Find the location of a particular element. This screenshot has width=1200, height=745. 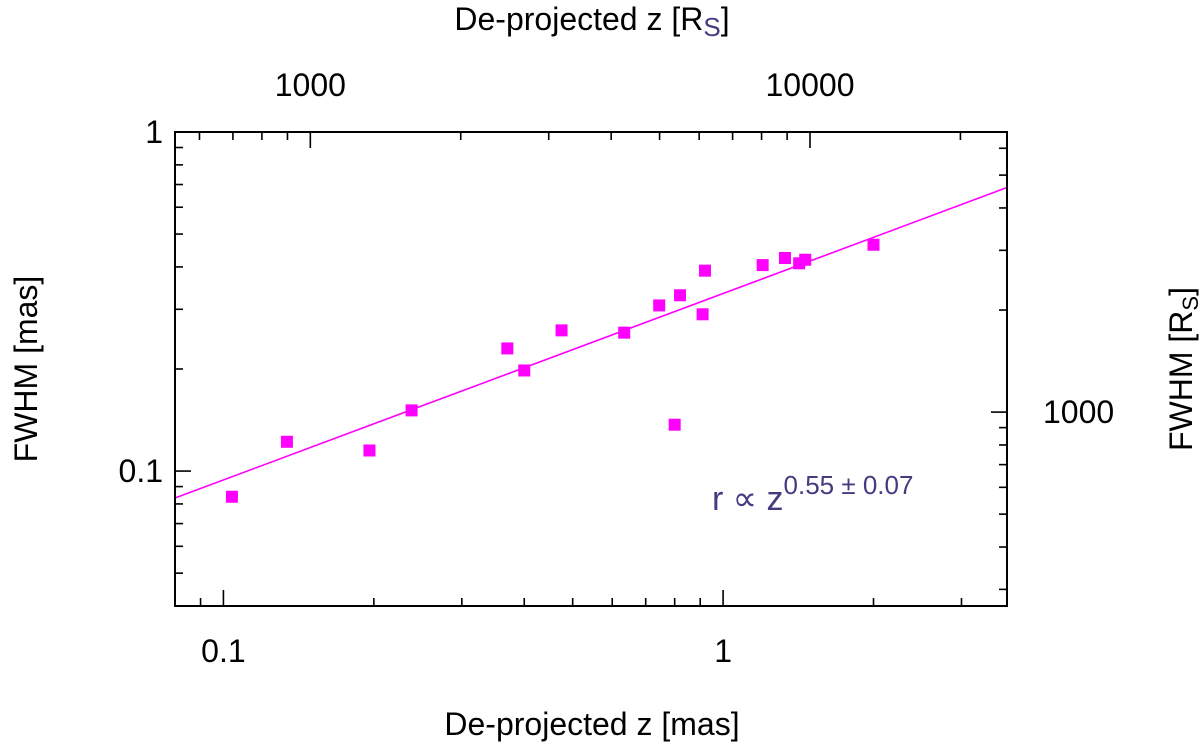

y2-tick-label: 1000 is located at coordinates (1078, 412).